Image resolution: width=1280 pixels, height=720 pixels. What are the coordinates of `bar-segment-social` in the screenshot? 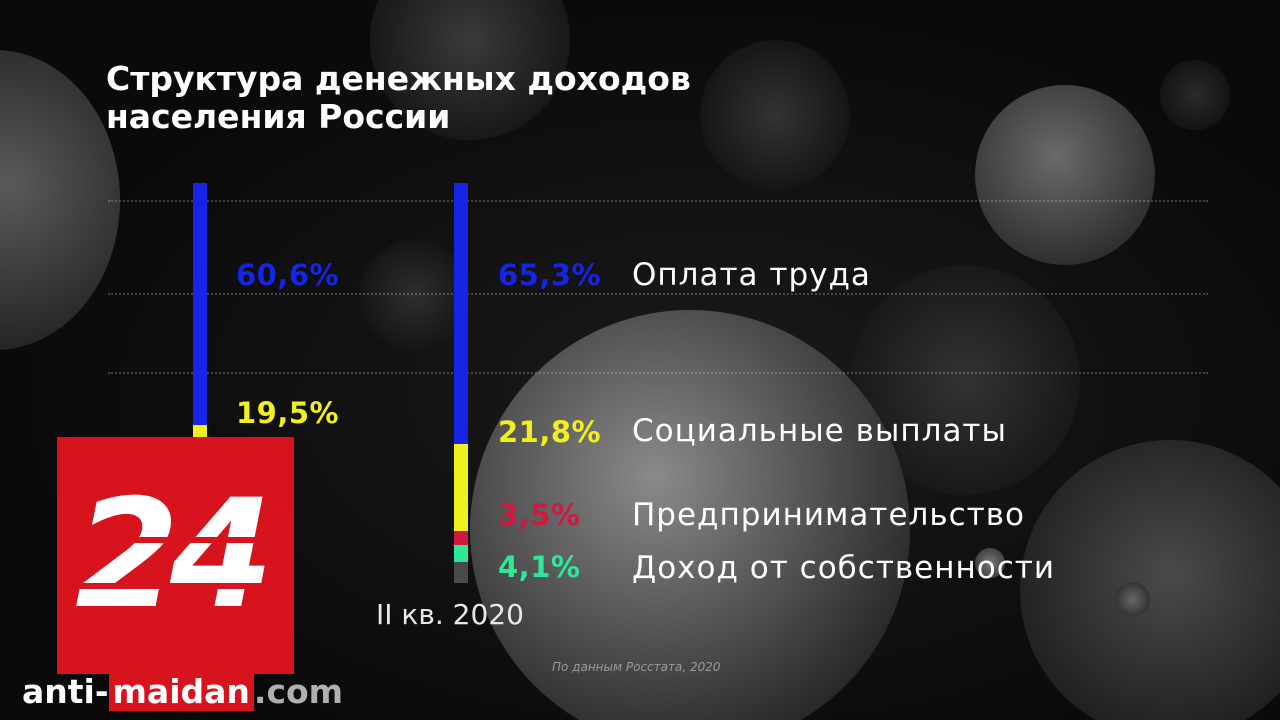 It's located at (461, 488).